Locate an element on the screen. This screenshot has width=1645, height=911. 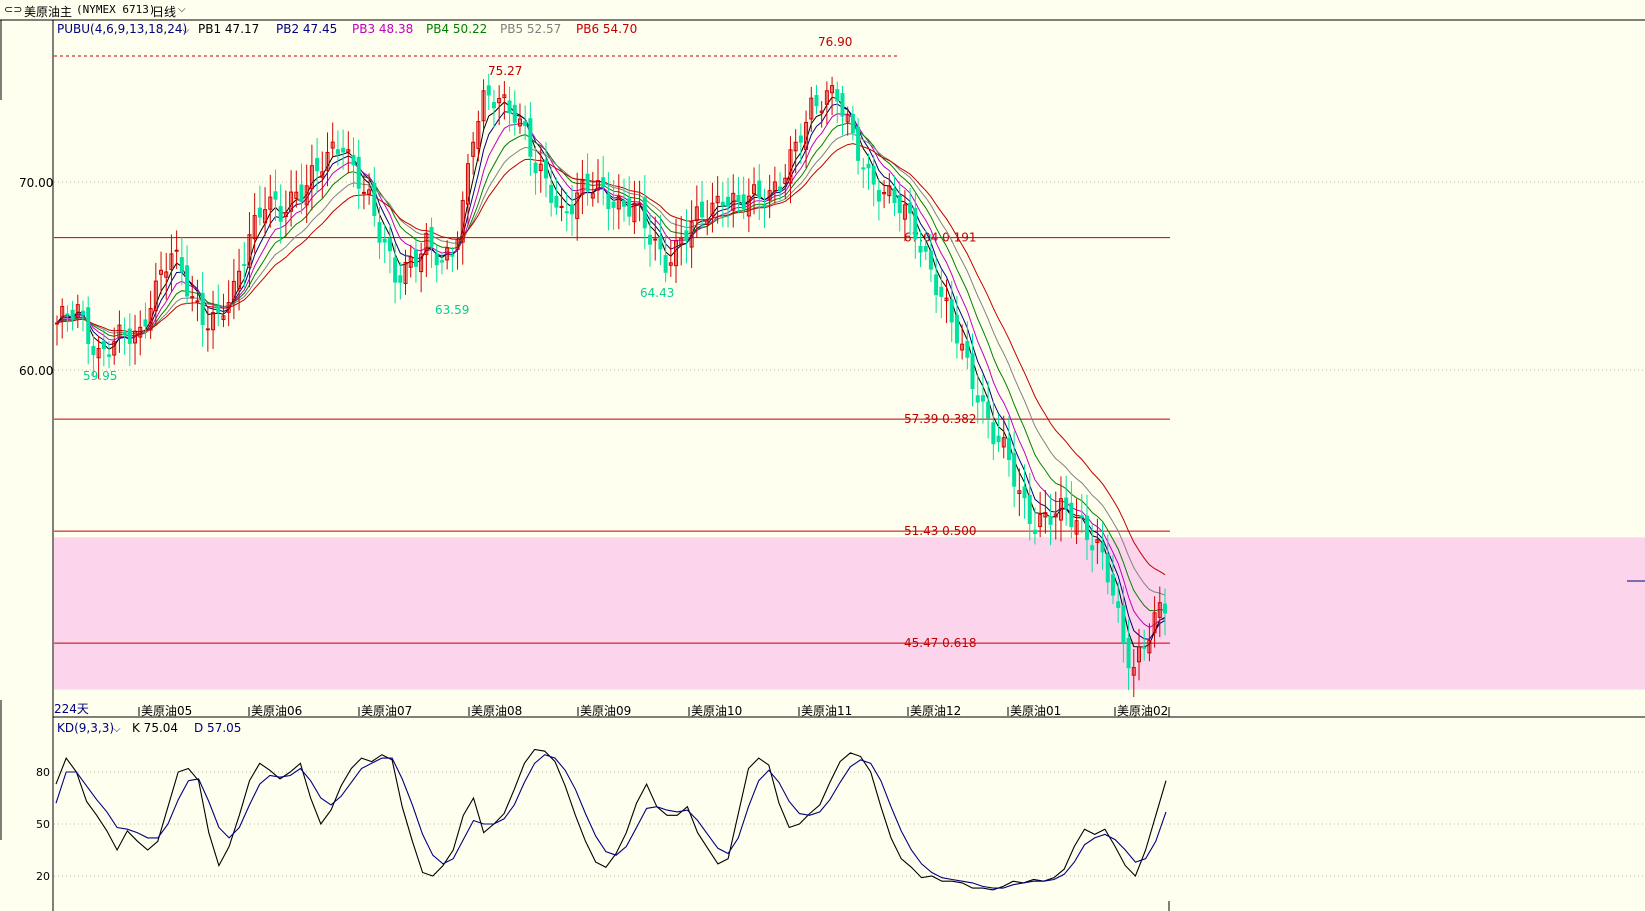
indicator-value-pb4: PB4 50.22 is located at coordinates (456, 29).